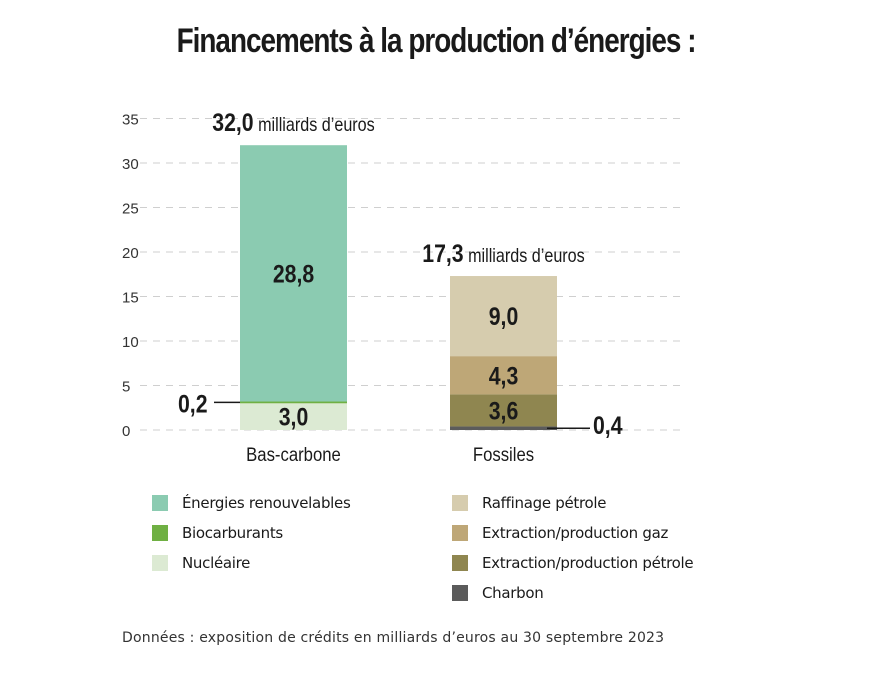 The image size is (880, 680). Describe the element at coordinates (232, 533) in the screenshot. I see `legend-label: Biocarburants` at that location.